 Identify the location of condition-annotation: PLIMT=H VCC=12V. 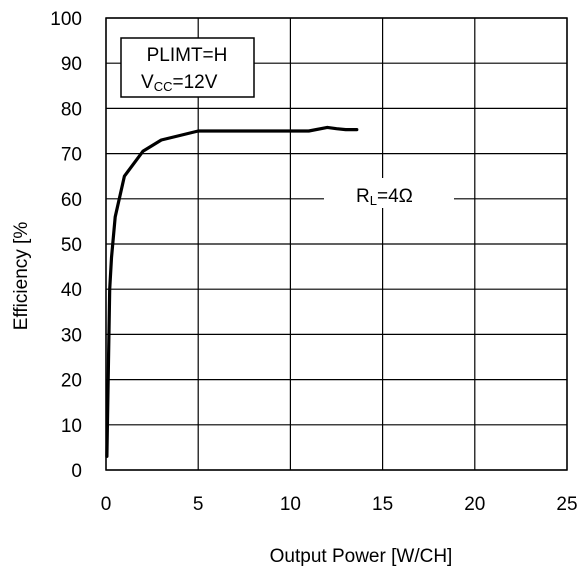
(187, 67).